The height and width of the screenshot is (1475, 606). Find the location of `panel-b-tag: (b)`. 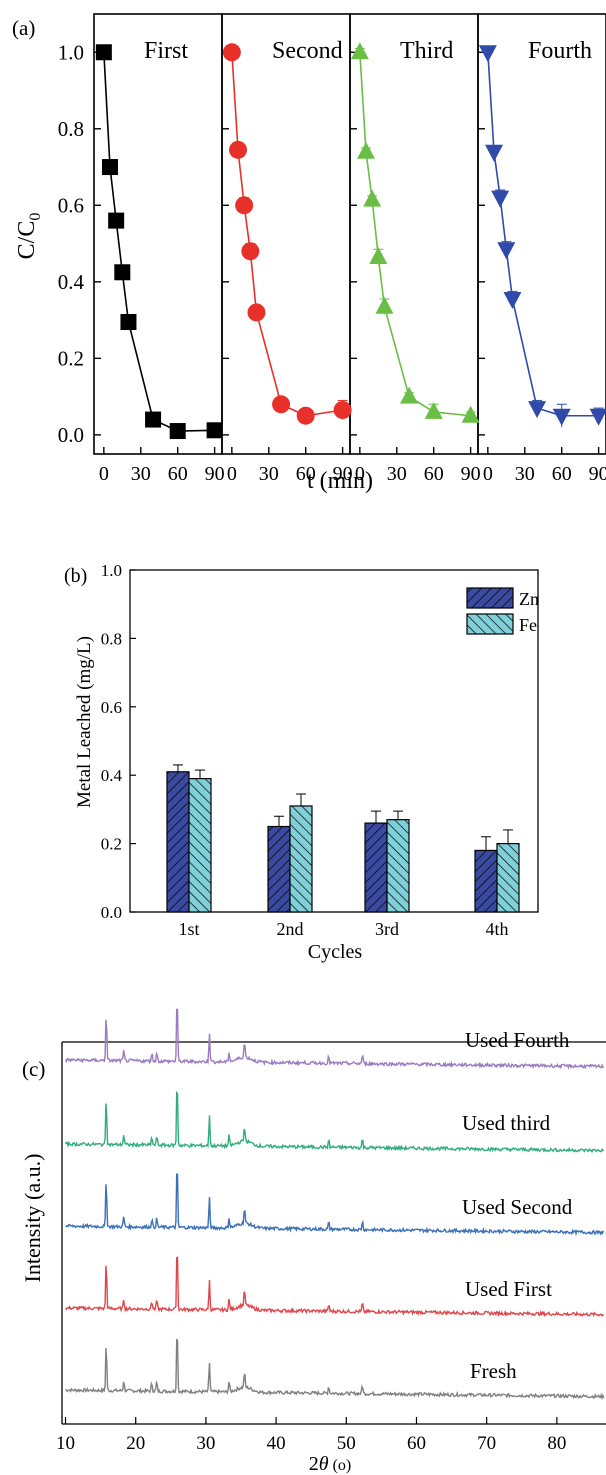

panel-b-tag: (b) is located at coordinates (75, 576).